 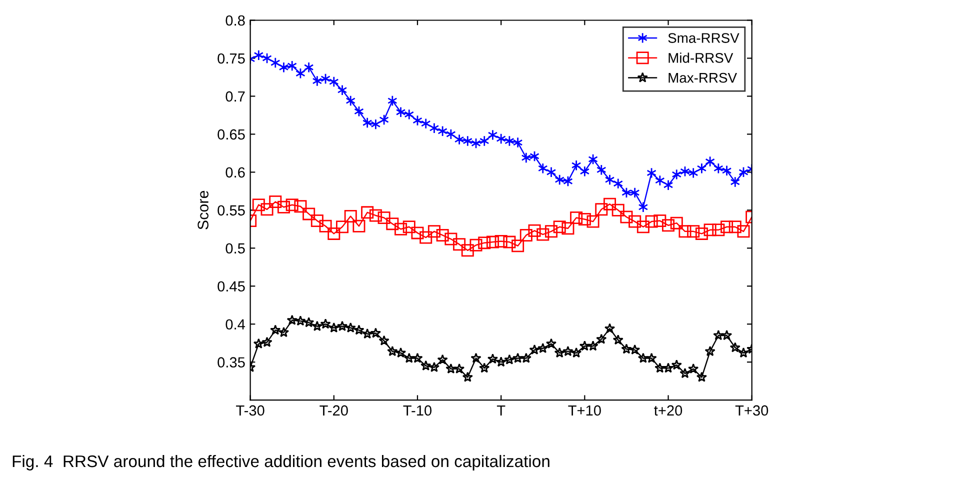 I want to click on y-tick-label: 0.55, so click(x=231, y=210).